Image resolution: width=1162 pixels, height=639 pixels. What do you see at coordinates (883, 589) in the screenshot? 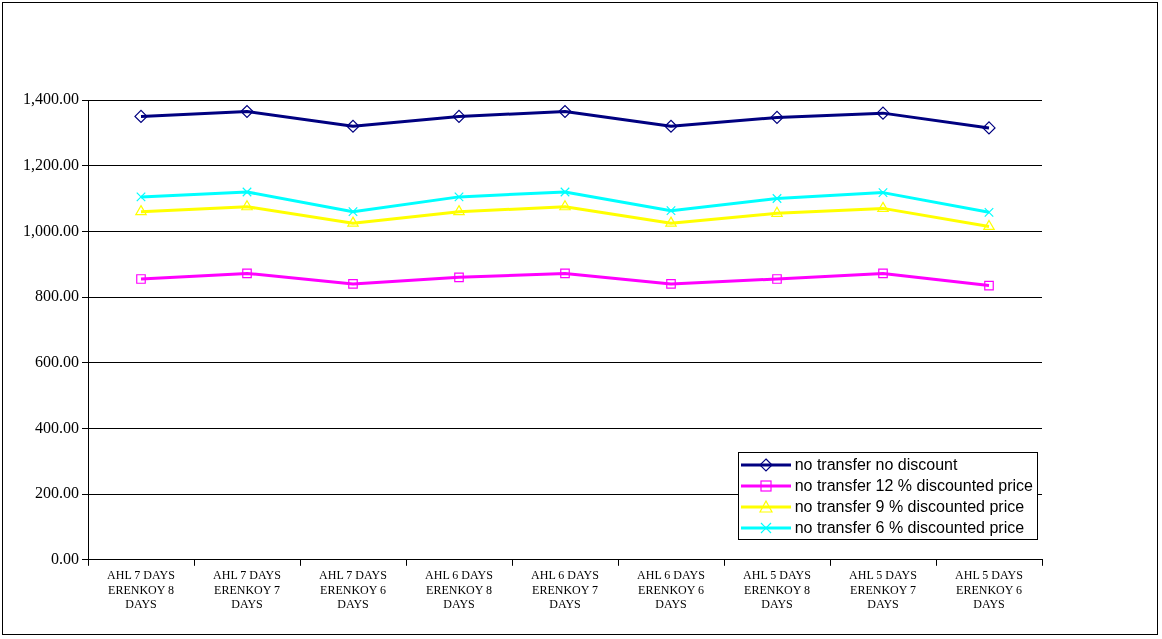
I see `x-tick-label: AHL 5 DAYS ERENKOY 7 DAYS` at bounding box center [883, 589].